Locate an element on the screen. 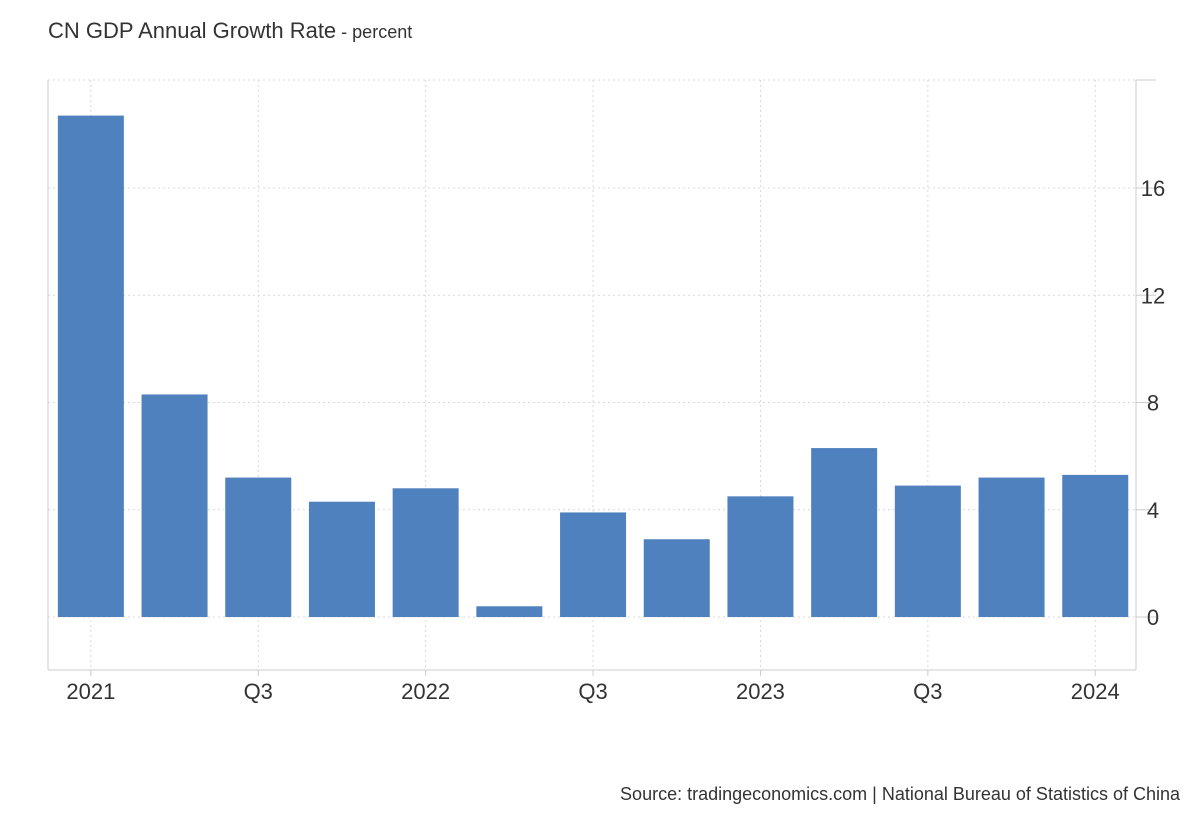 The image size is (1200, 820). bar-2022-q1 is located at coordinates (425, 552).